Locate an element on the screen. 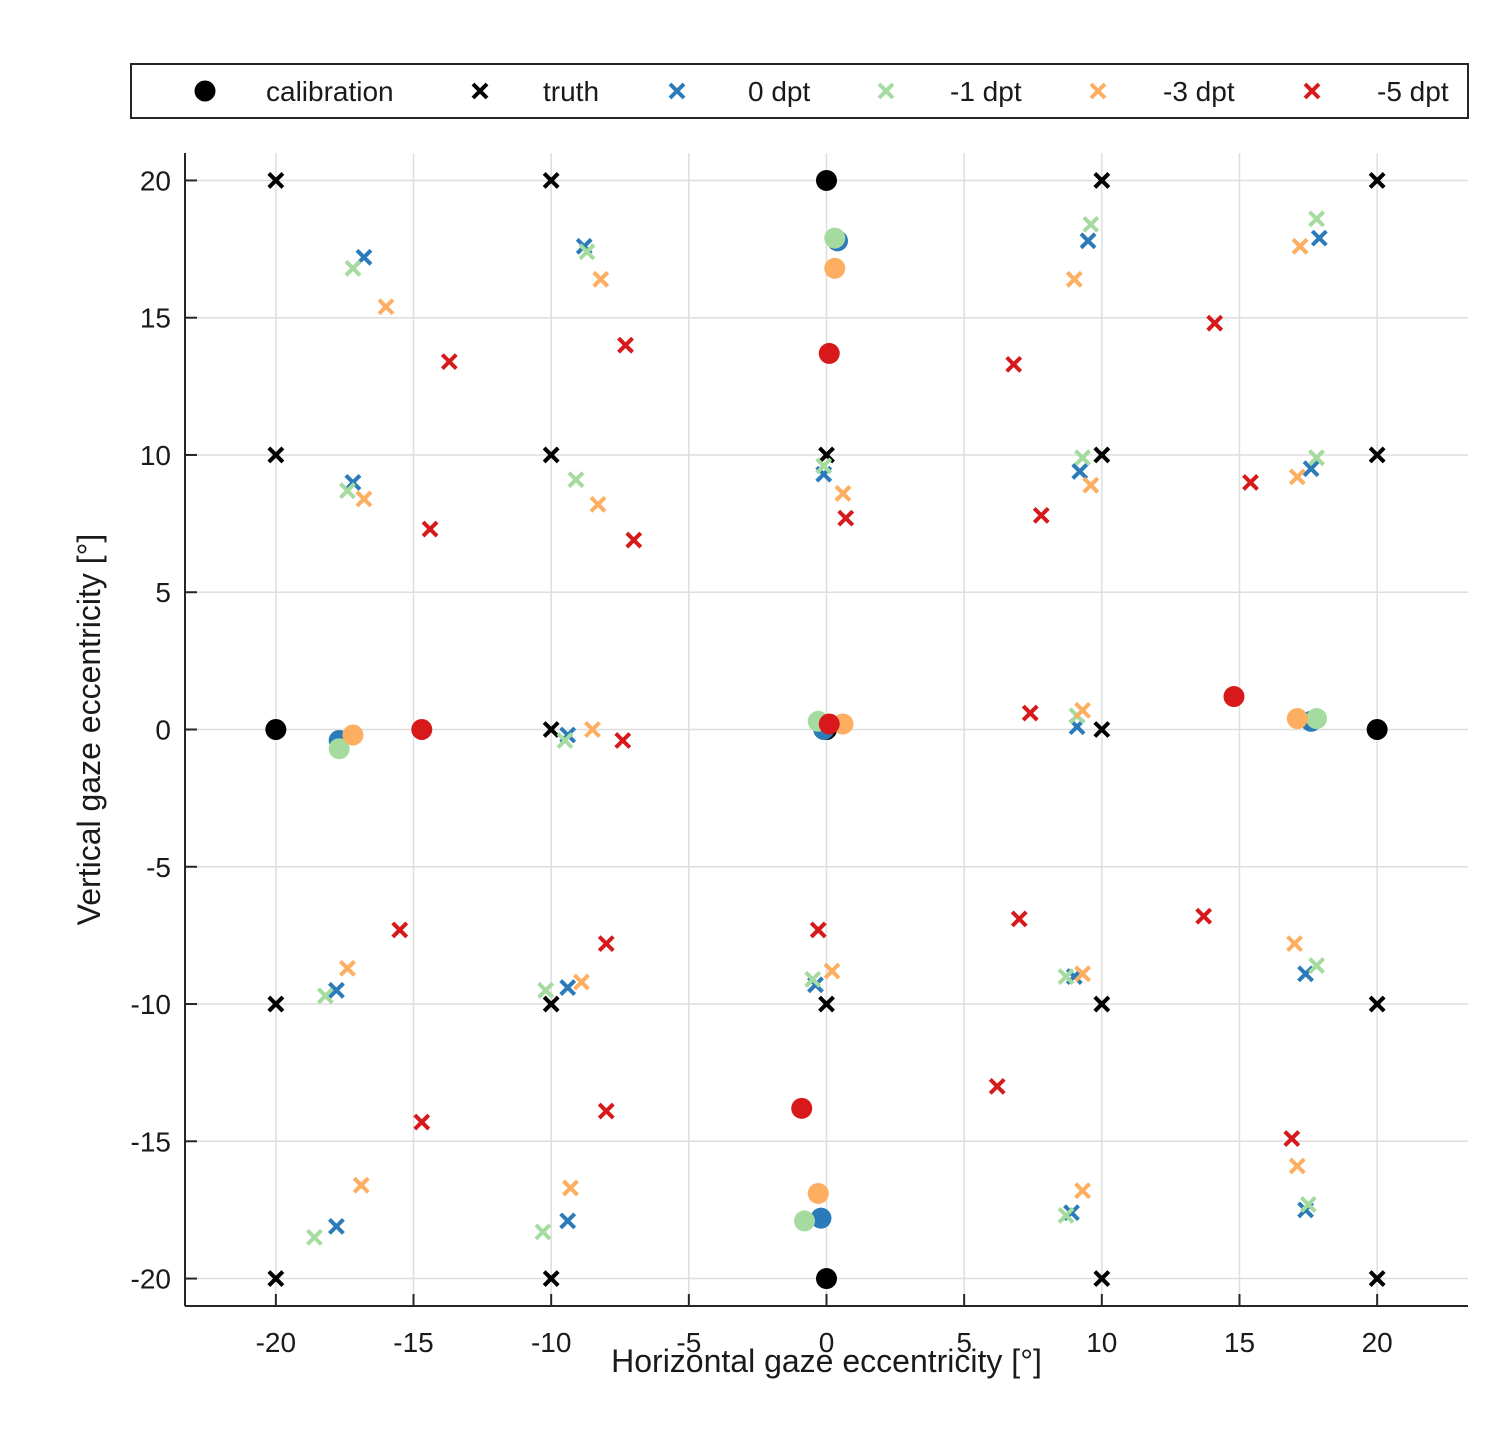 The height and width of the screenshot is (1433, 1500). y-tick-label: -20 is located at coordinates (151, 1279).